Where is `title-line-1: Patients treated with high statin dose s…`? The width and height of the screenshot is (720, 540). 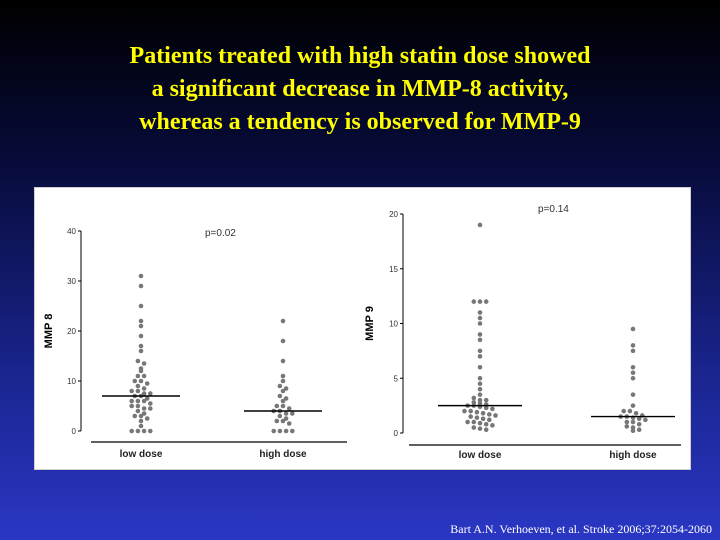 title-line-1: Patients treated with high statin dose s… is located at coordinates (360, 56).